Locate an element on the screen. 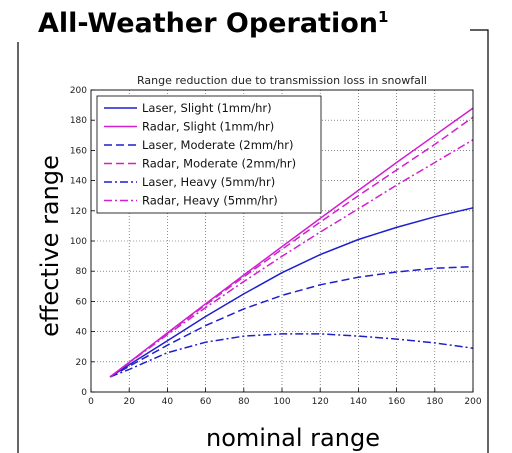  y-tick-label: 200 is located at coordinates (78, 91).